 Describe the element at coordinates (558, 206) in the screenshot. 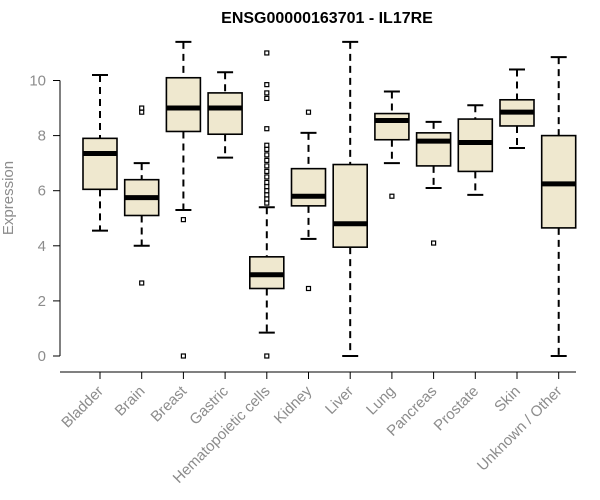

I see `box-unknown-other` at that location.